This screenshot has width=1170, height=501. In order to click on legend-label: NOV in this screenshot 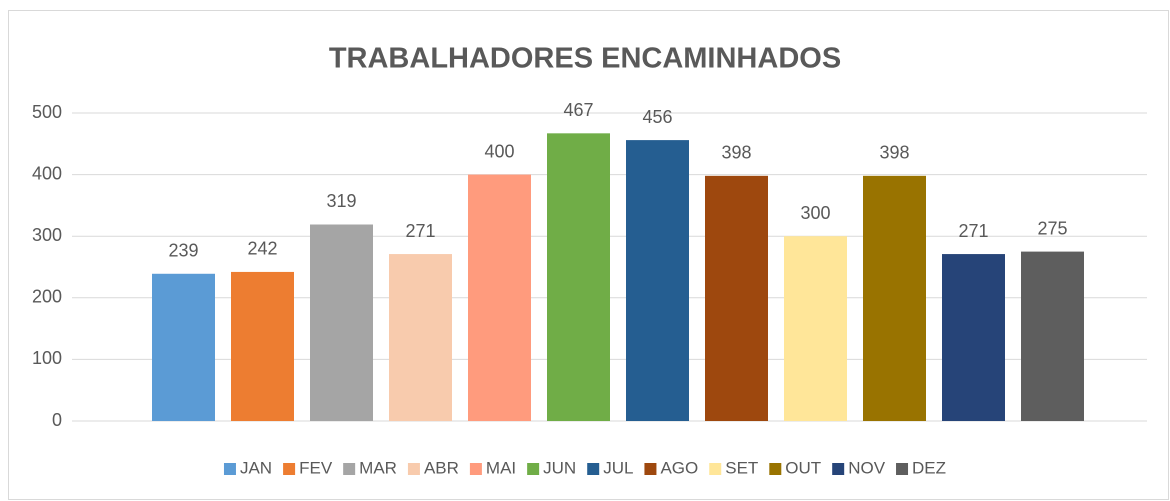, I will do `click(867, 467)`.